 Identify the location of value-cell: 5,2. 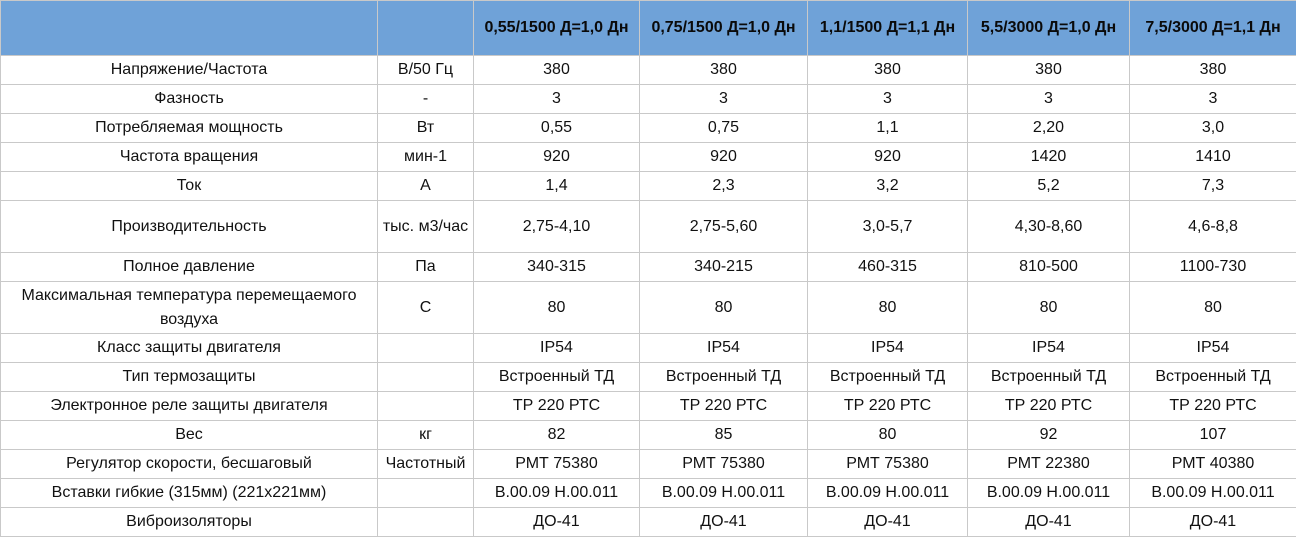
(1048, 186).